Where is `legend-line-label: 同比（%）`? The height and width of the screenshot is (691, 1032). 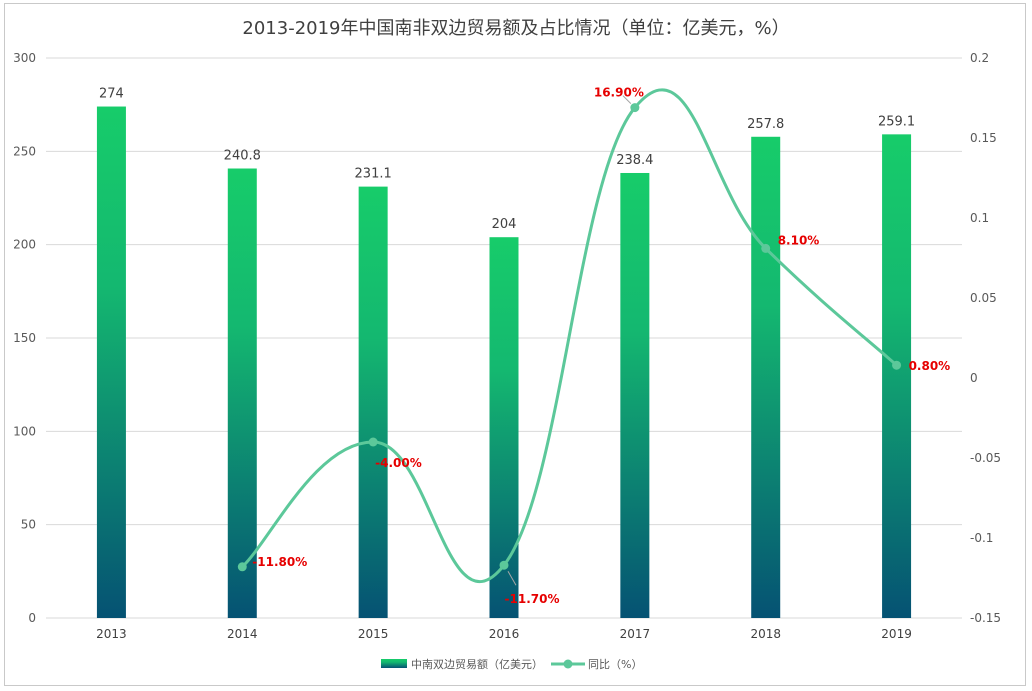 legend-line-label: 同比（%） is located at coordinates (615, 664).